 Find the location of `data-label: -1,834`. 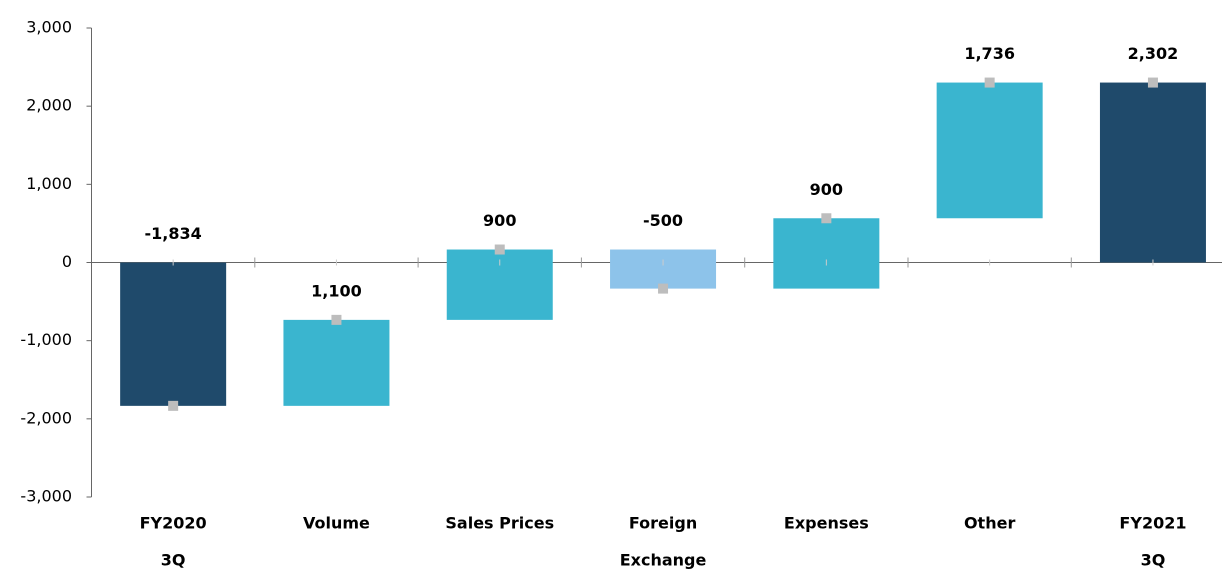

data-label: -1,834 is located at coordinates (173, 233).